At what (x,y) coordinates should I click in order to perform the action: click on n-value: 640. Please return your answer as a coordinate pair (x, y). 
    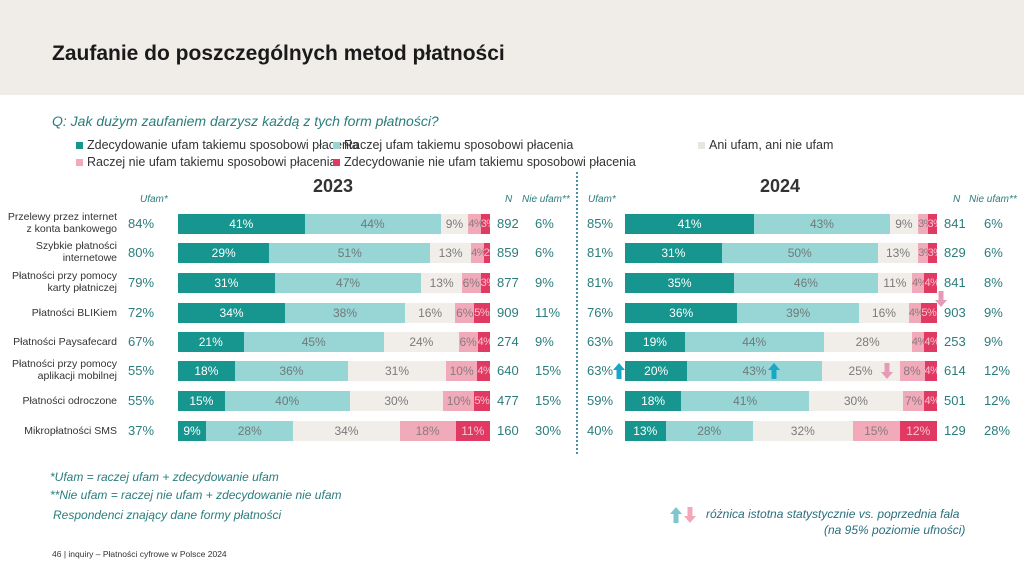
    Looking at the image, I should click on (508, 370).